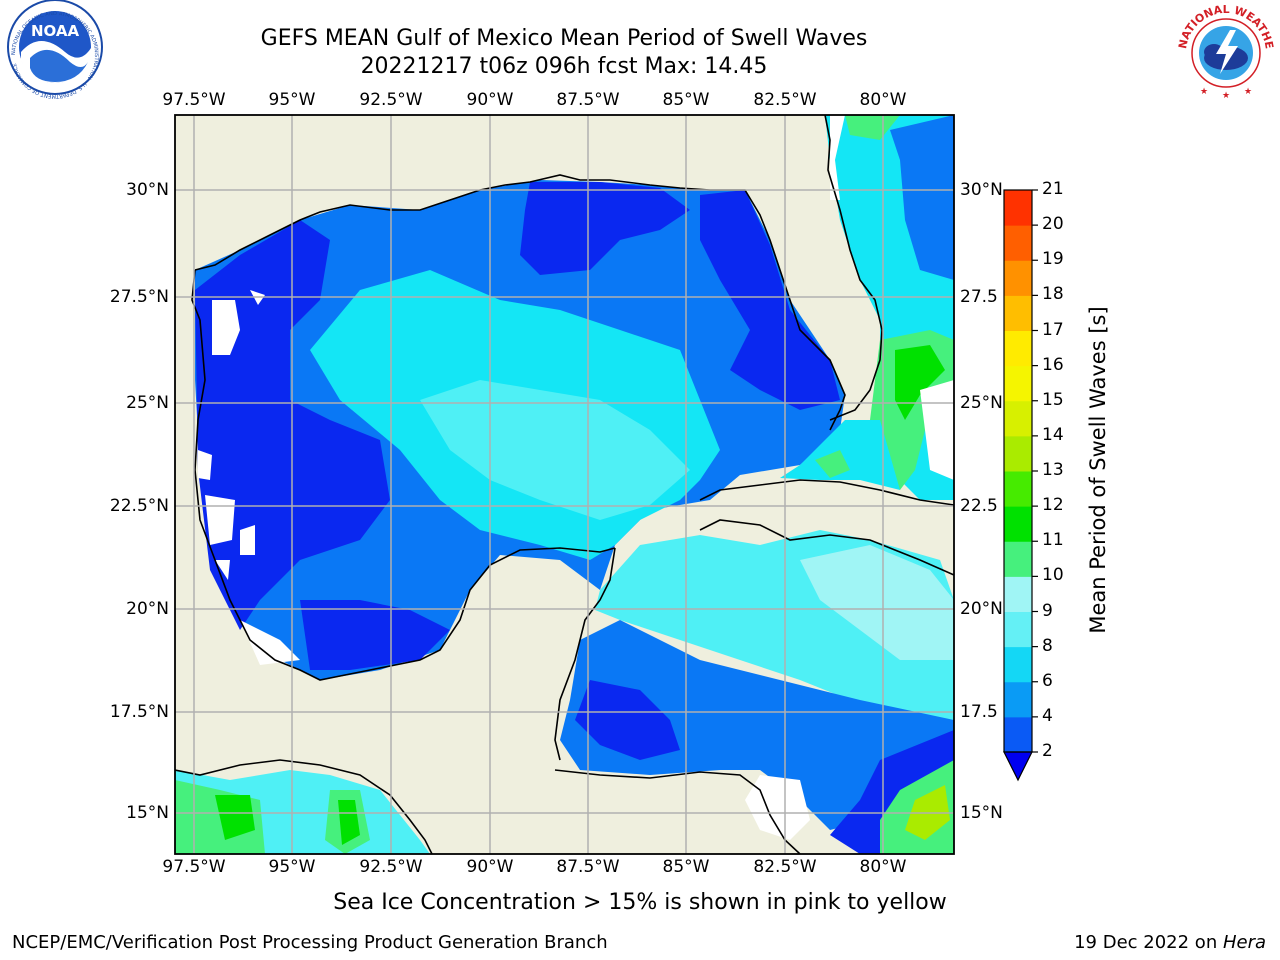 Image resolution: width=1280 pixels, height=960 pixels. Describe the element at coordinates (1047, 610) in the screenshot. I see `colorbar-tick-label: 9` at that location.